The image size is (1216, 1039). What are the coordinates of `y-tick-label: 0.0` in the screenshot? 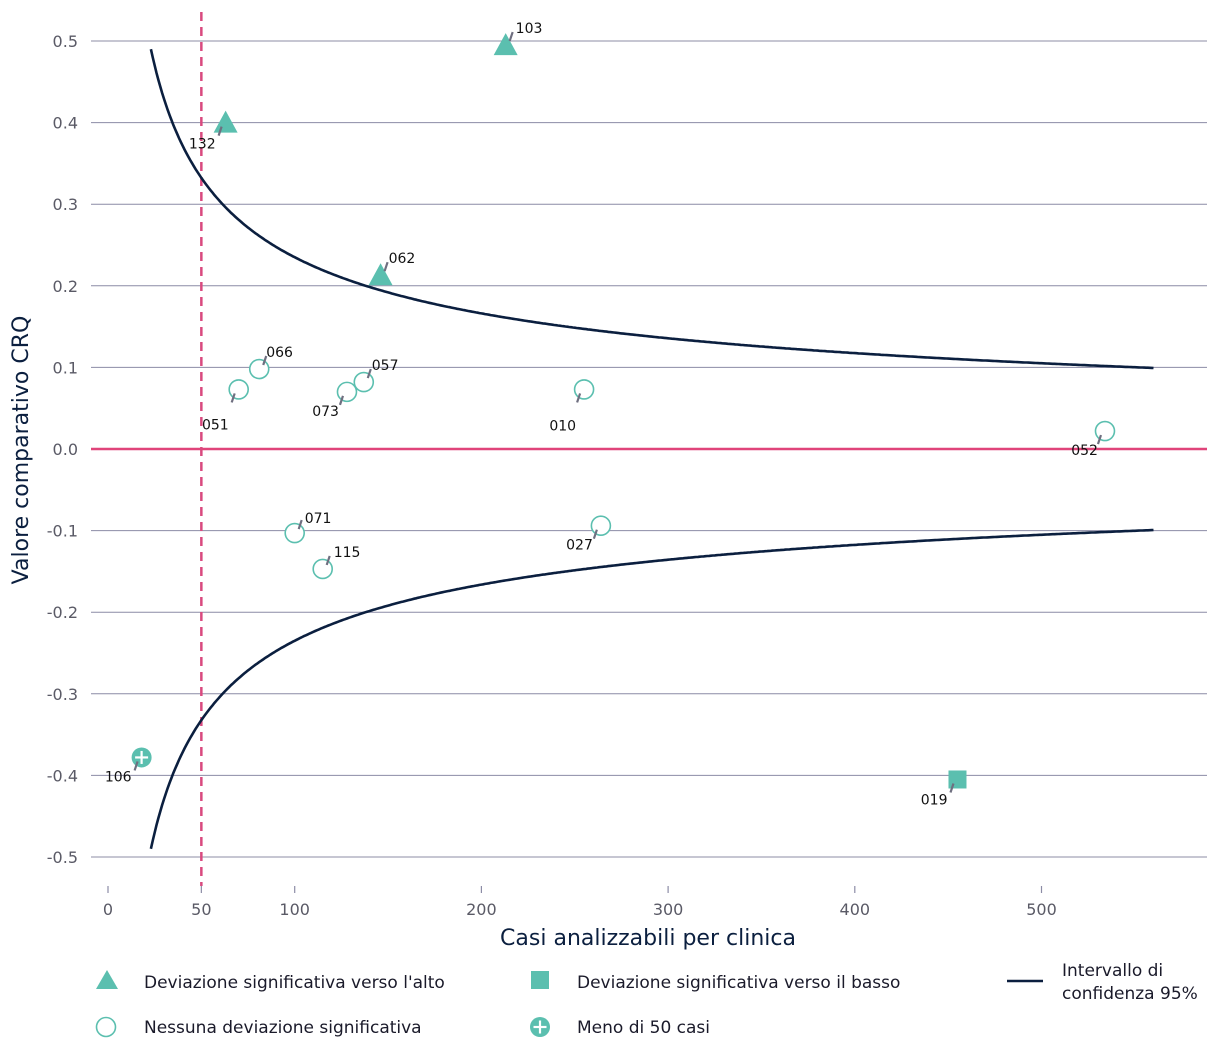 It's located at (65, 449).